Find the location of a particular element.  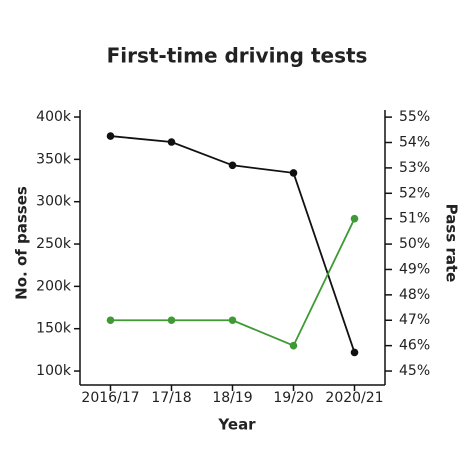

y-tick-label: 100k is located at coordinates (54, 371).